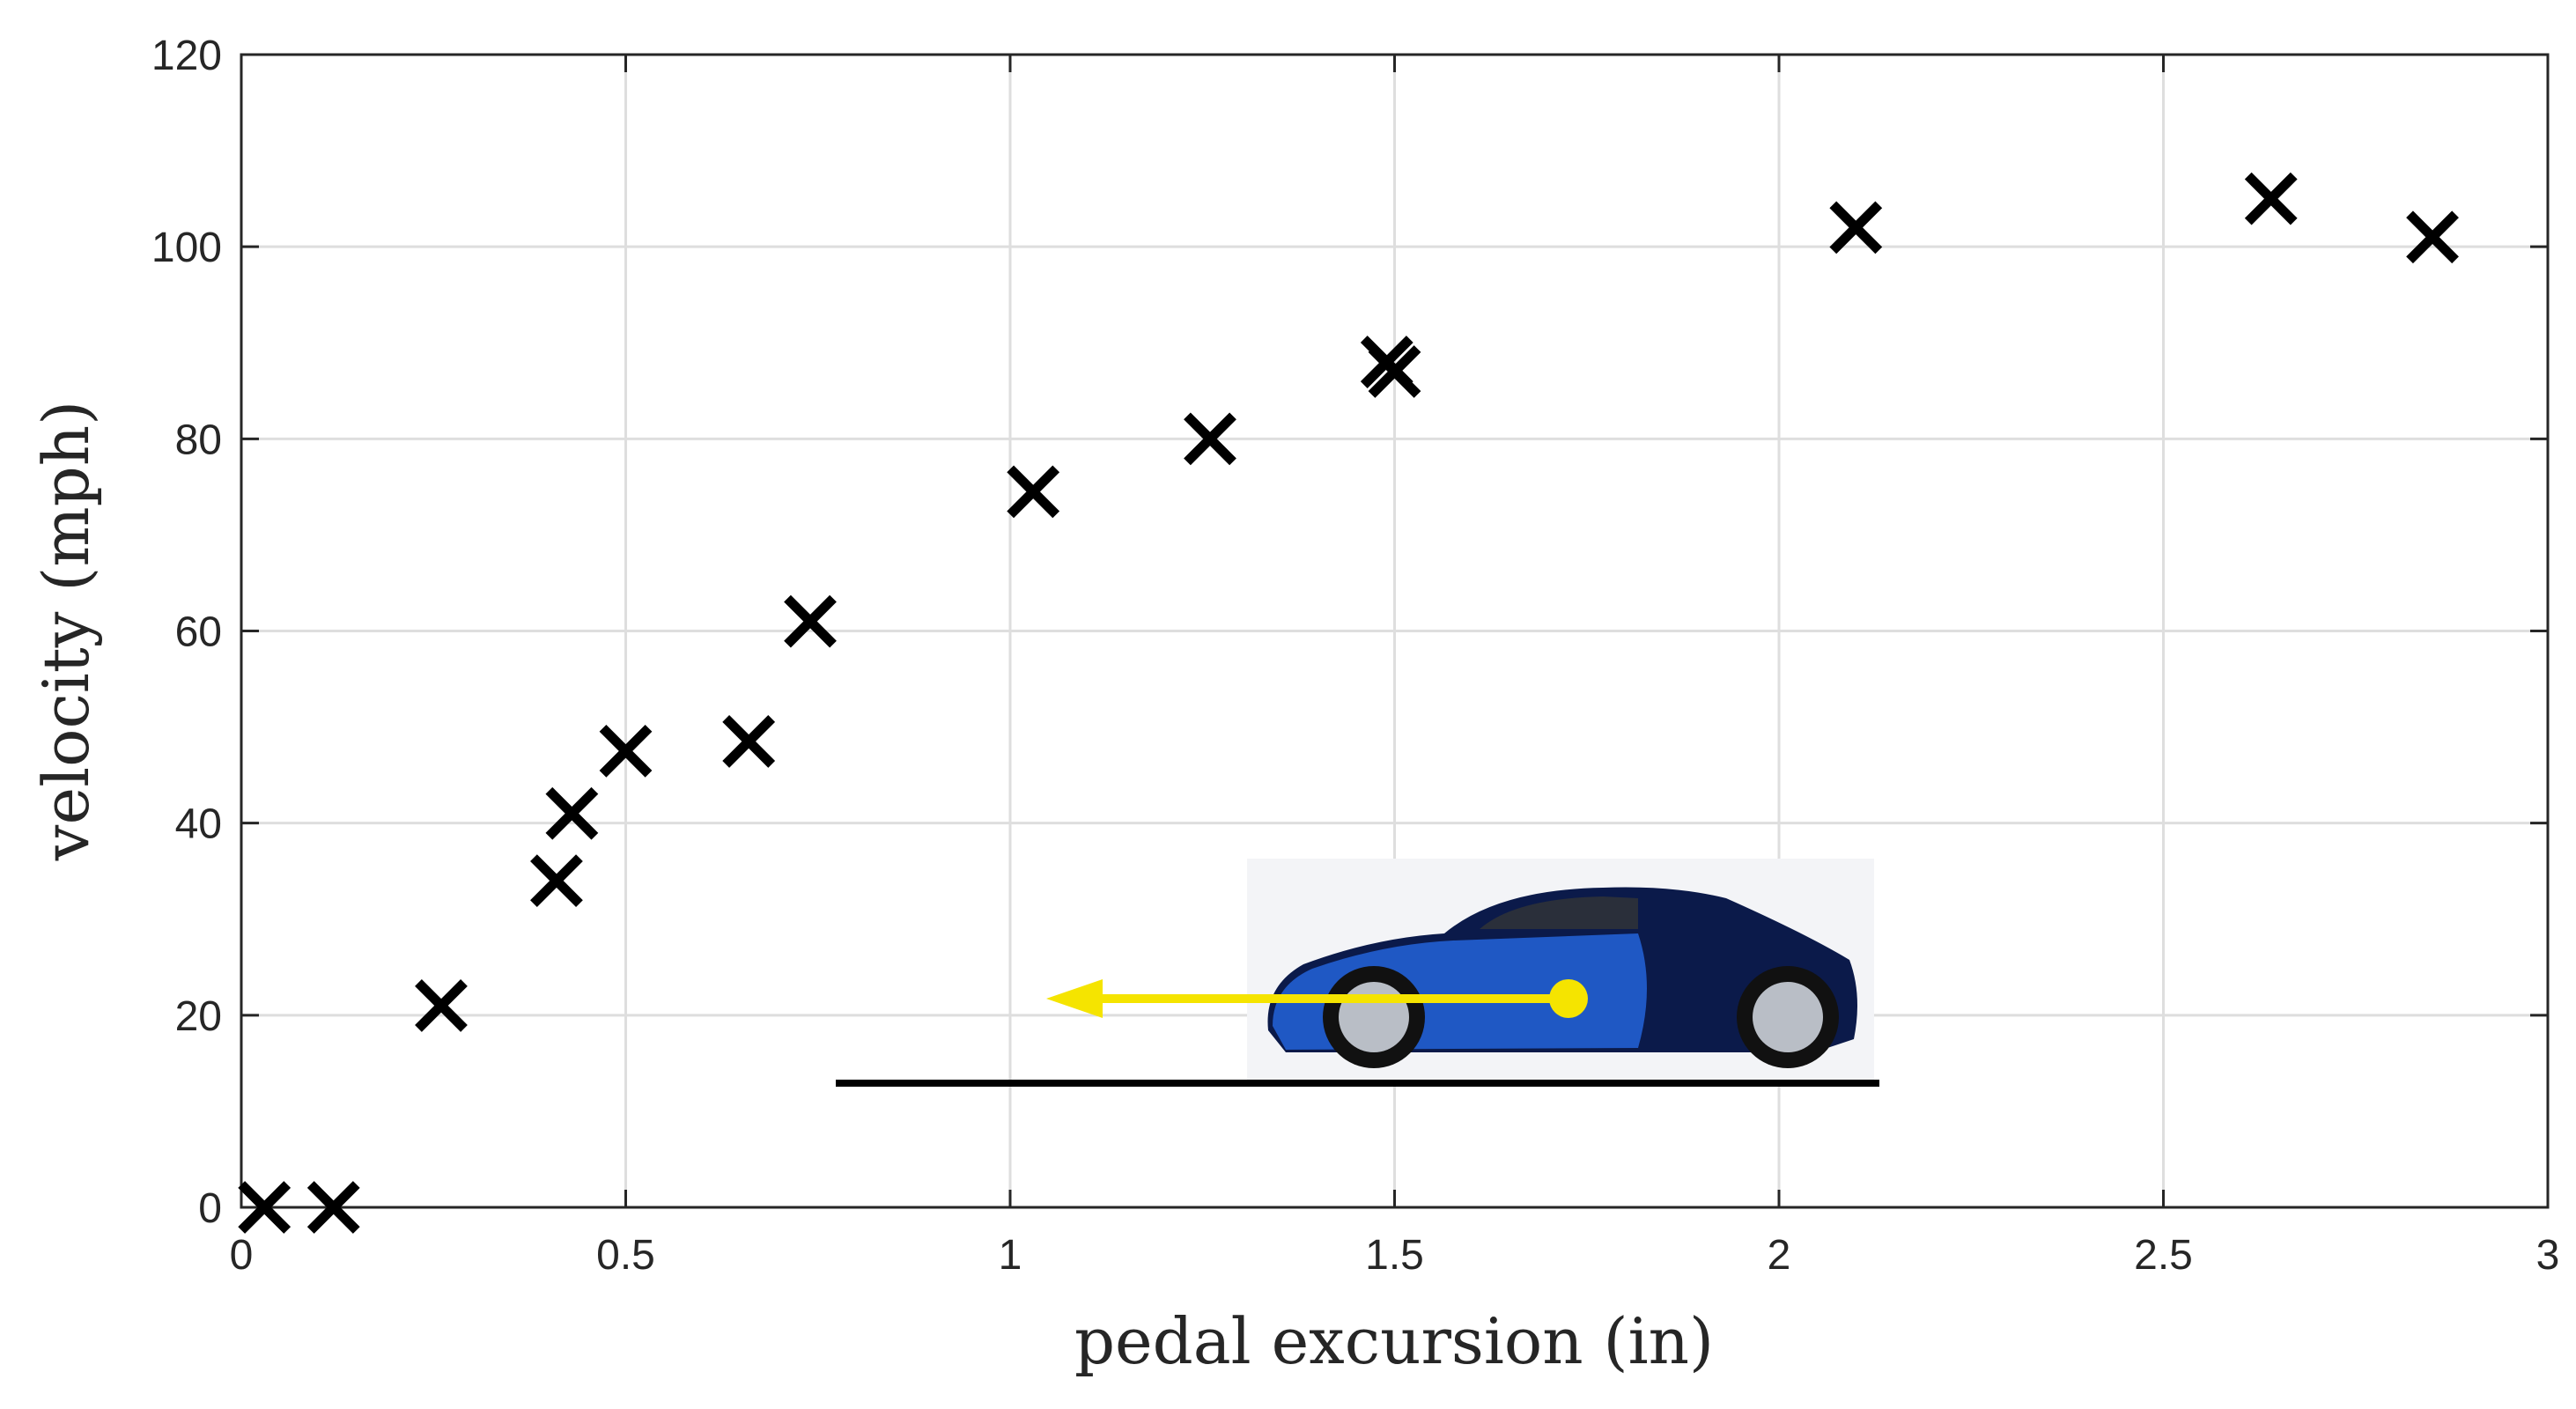 The height and width of the screenshot is (1409, 2576). Describe the element at coordinates (2163, 1255) in the screenshot. I see `x-tick-label: 2.5` at that location.